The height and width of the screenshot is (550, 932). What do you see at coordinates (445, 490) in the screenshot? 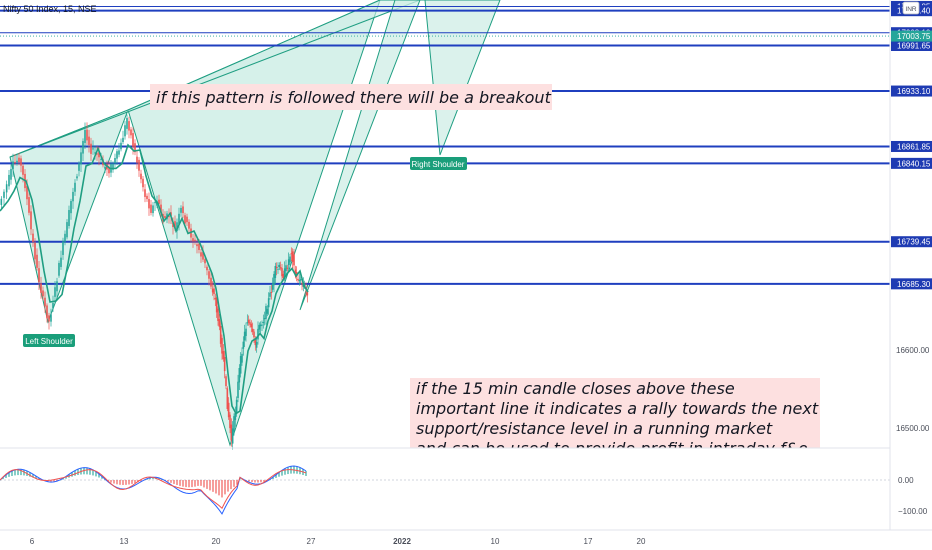
I see `oscillator-pane` at bounding box center [445, 490].